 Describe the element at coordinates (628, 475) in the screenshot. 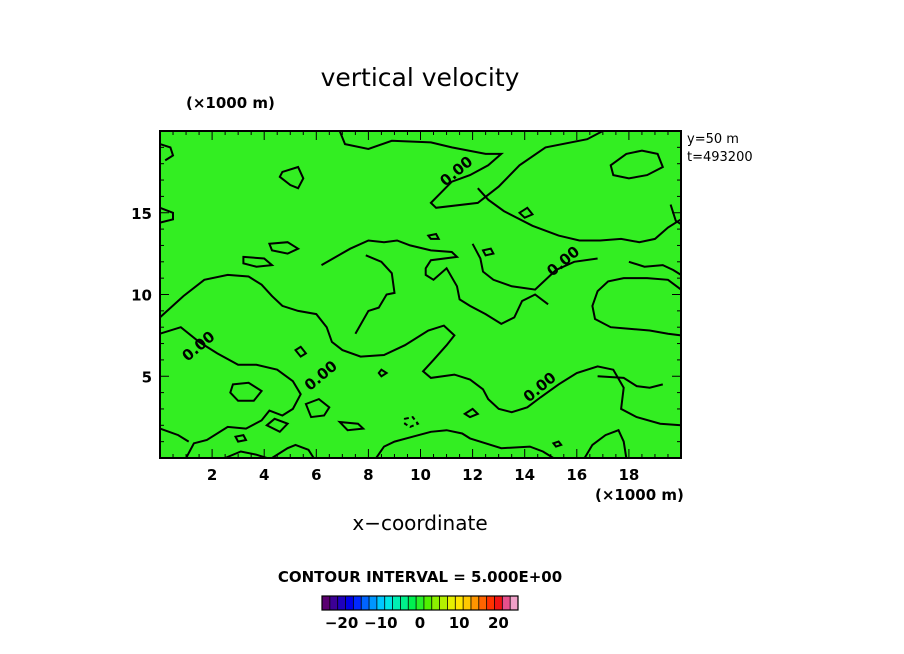

I see `x-tick-label: 18` at that location.